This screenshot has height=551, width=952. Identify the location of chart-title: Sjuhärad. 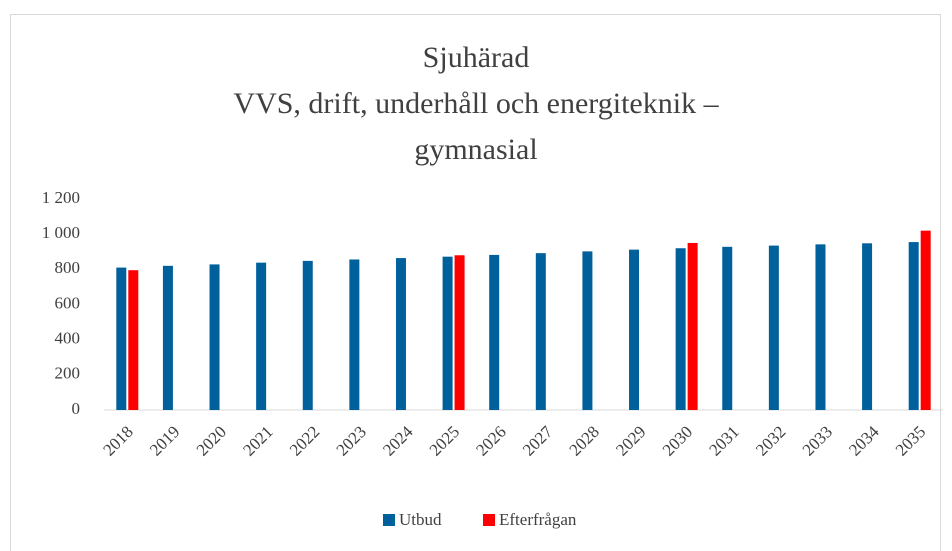
(476, 57).